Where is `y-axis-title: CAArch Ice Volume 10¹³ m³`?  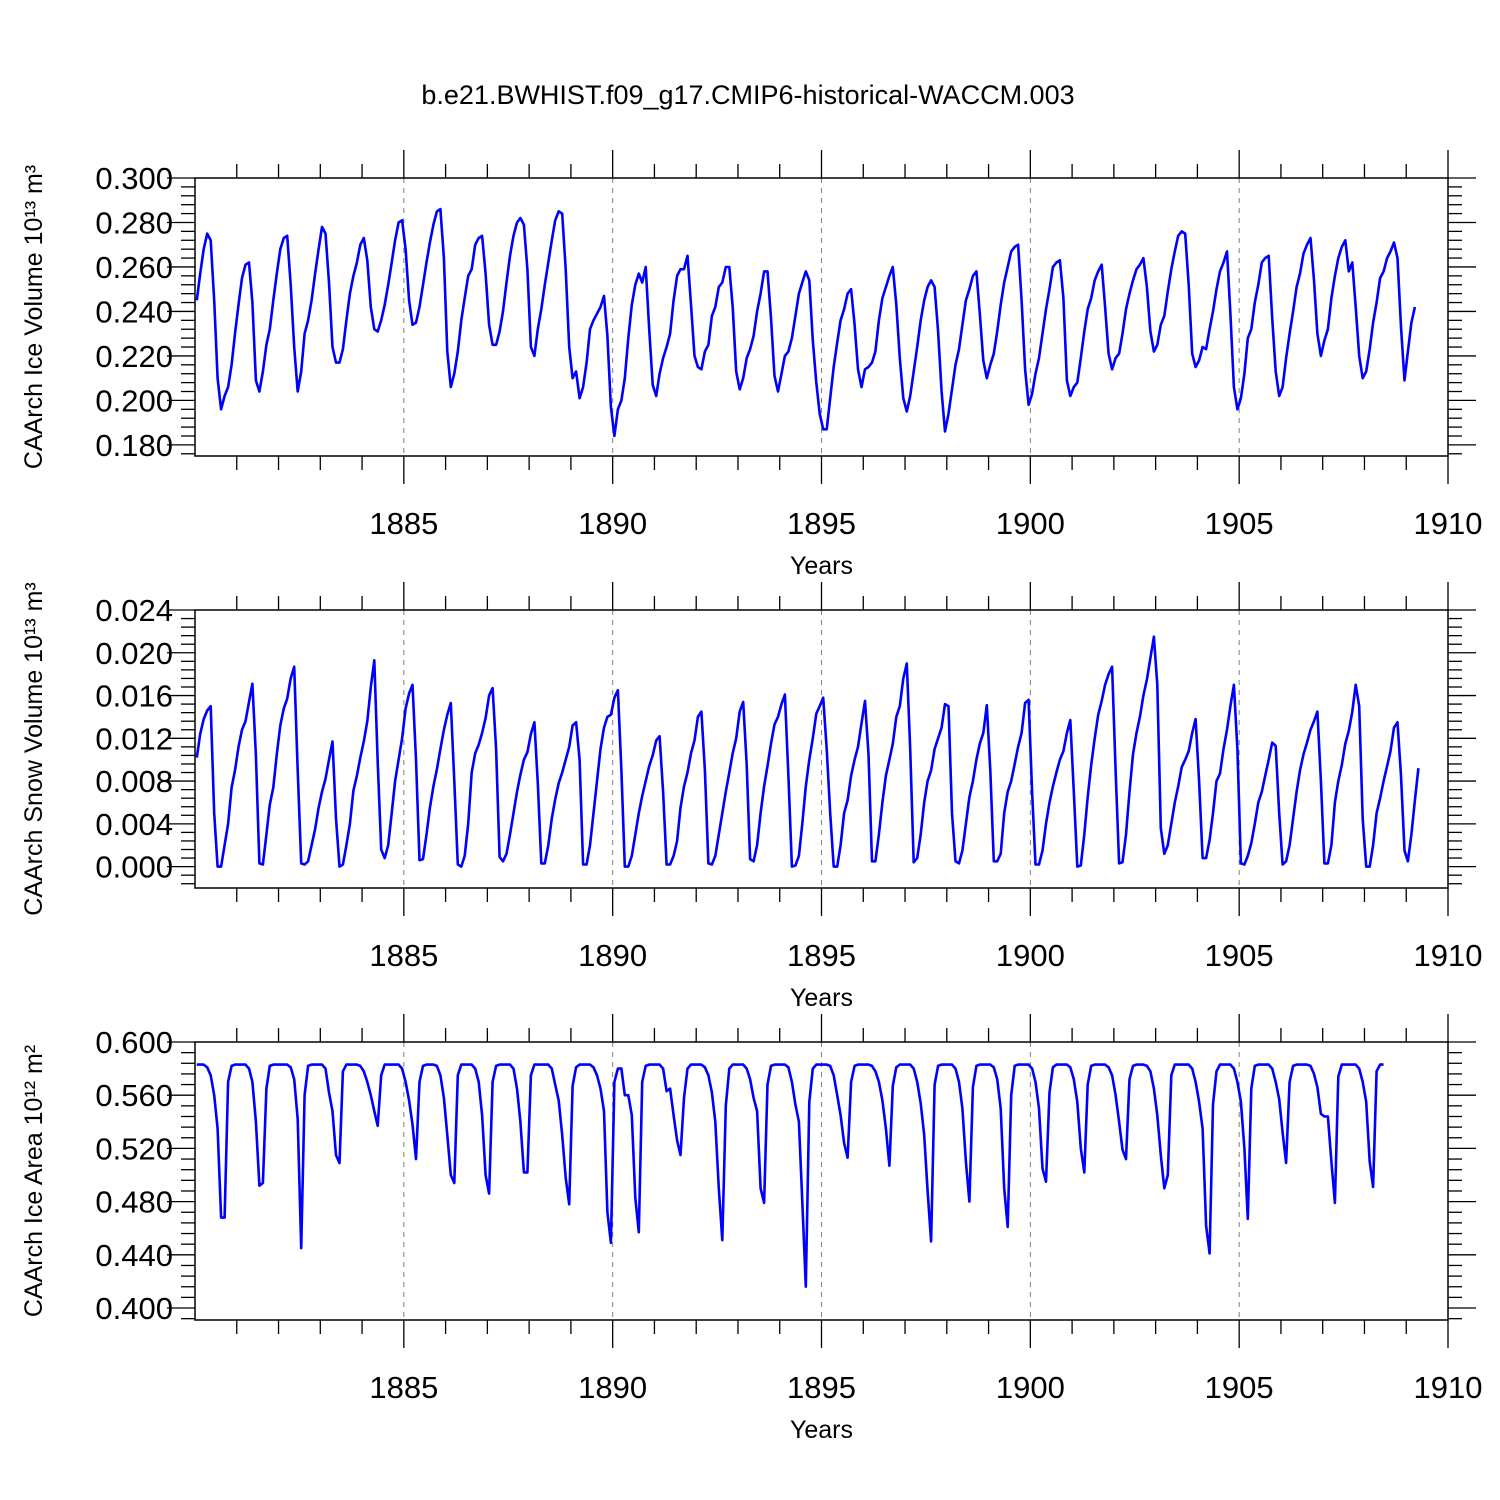 y-axis-title: CAArch Ice Volume 10¹³ m³ is located at coordinates (34, 317).